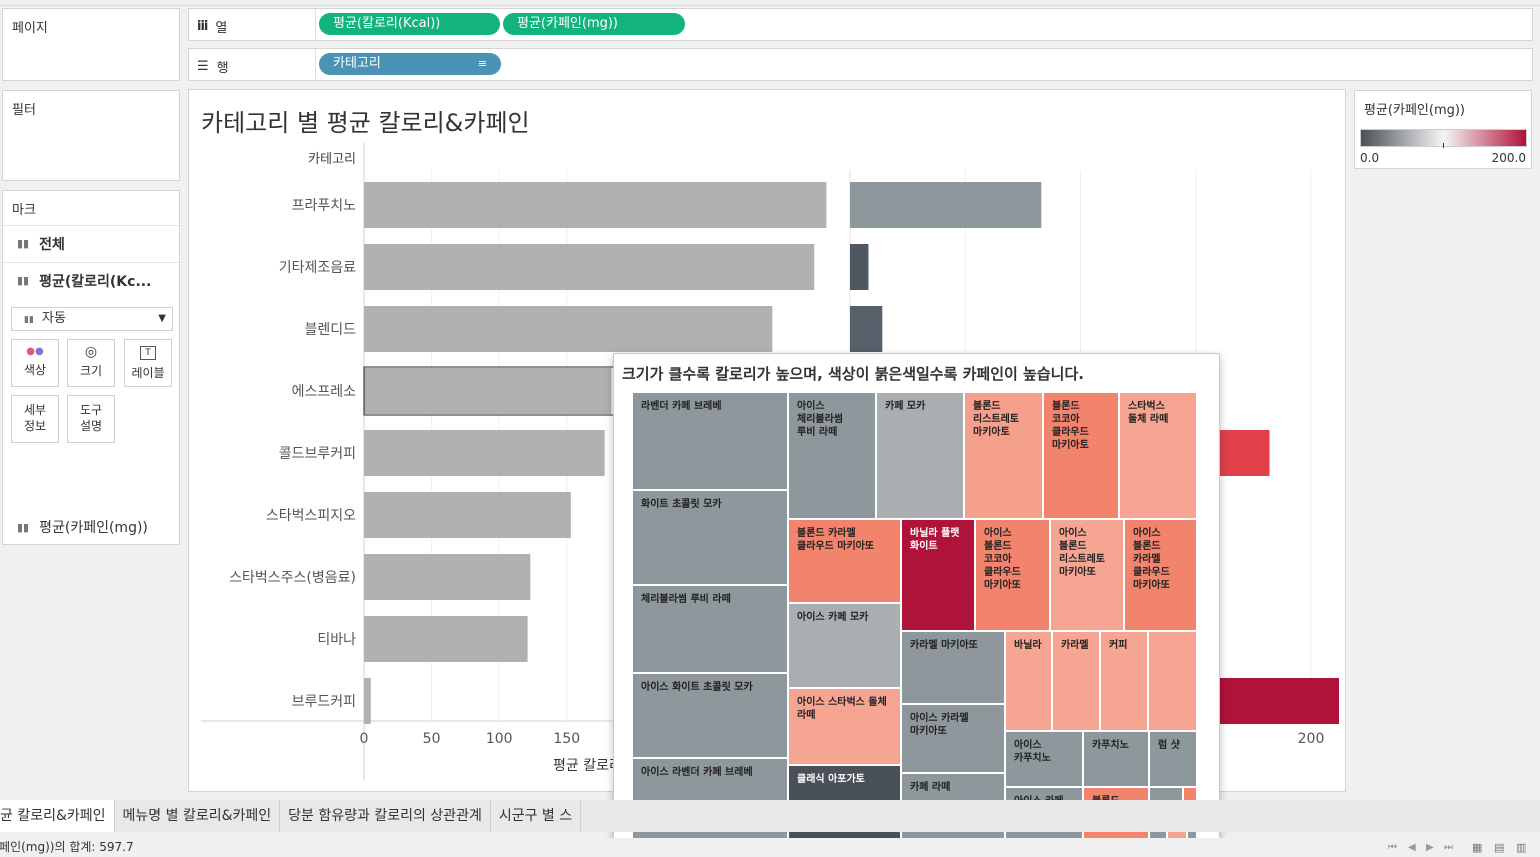 This screenshot has height=857, width=1540. I want to click on marks-title: 마크, so click(24, 210).